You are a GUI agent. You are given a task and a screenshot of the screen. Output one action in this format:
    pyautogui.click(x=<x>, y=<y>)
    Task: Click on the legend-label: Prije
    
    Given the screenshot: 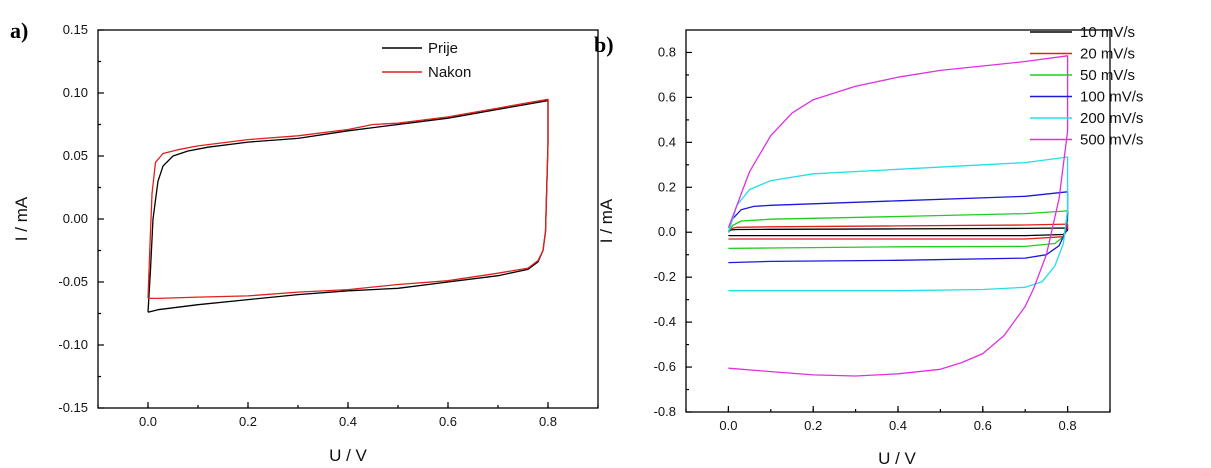 What is the action you would take?
    pyautogui.click(x=443, y=48)
    